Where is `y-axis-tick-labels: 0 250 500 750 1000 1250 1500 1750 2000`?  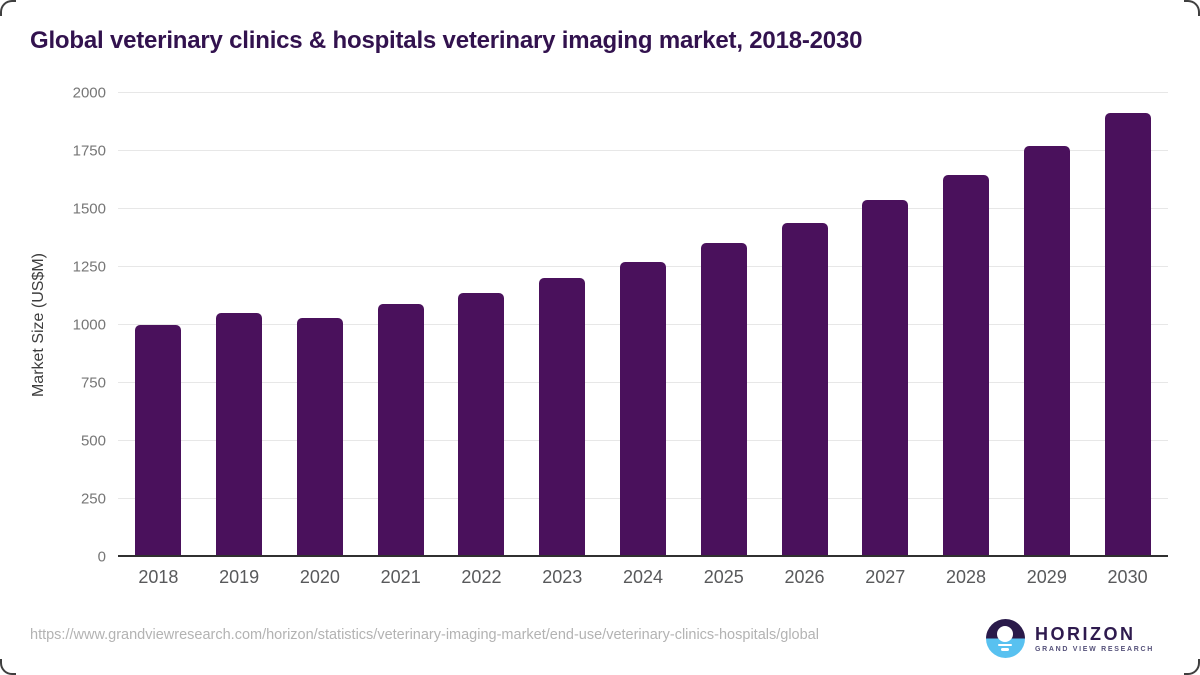
y-axis-tick-labels: 0 250 500 750 1000 1250 1500 1750 2000 is located at coordinates (53, 325).